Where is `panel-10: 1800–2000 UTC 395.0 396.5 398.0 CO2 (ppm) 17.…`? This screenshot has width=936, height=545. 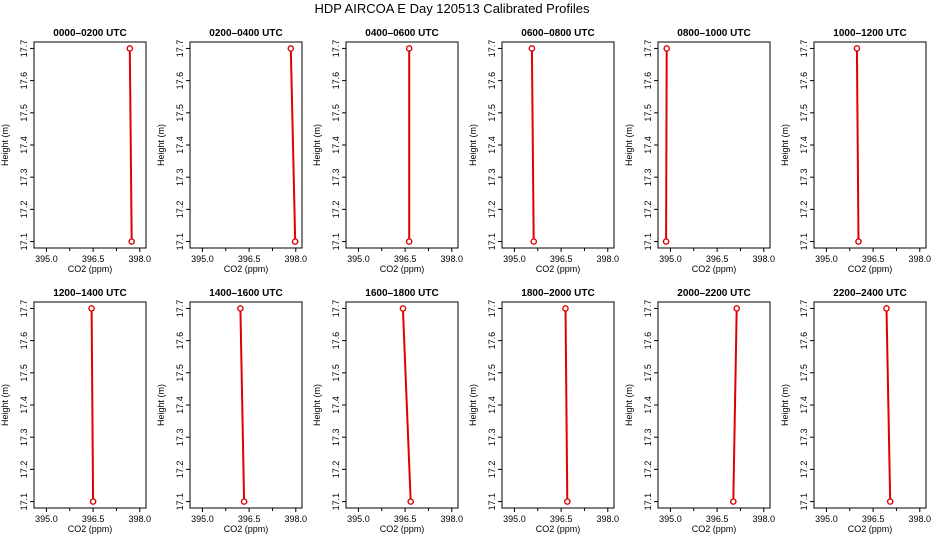
panel-10: 1800–2000 UTC 395.0 396.5 398.0 CO2 (ppm) 17.… is located at coordinates (543, 411).